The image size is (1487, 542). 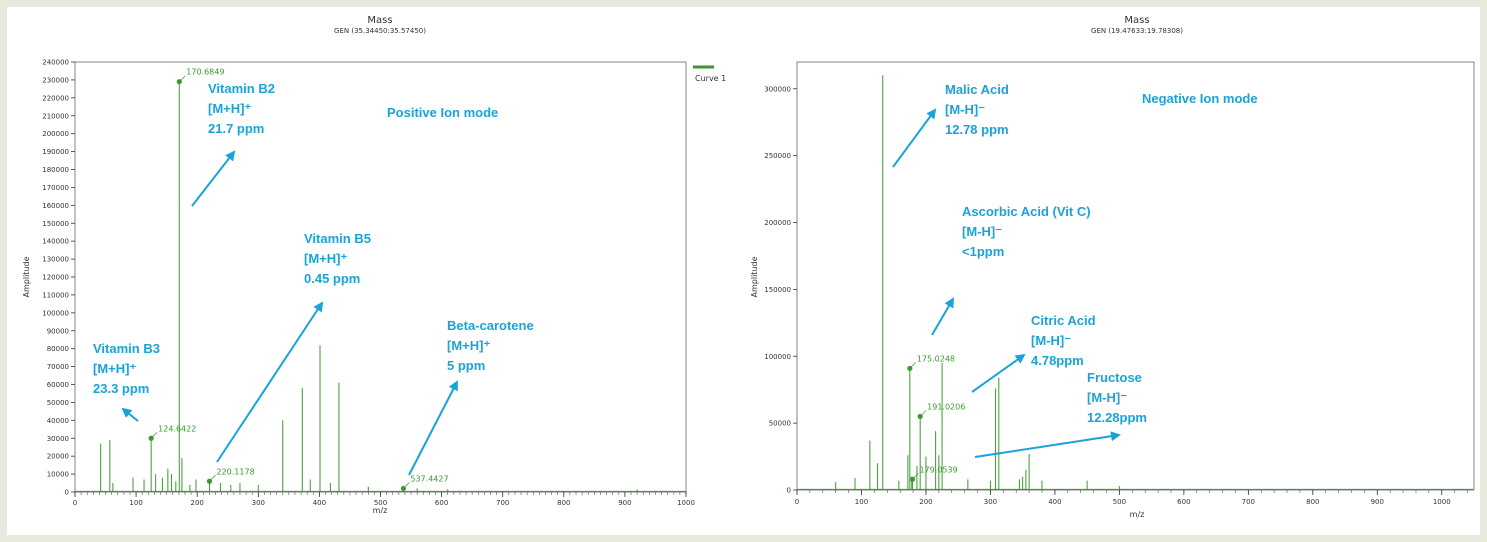 I want to click on arrow-vitamin-b2, so click(x=213, y=178).